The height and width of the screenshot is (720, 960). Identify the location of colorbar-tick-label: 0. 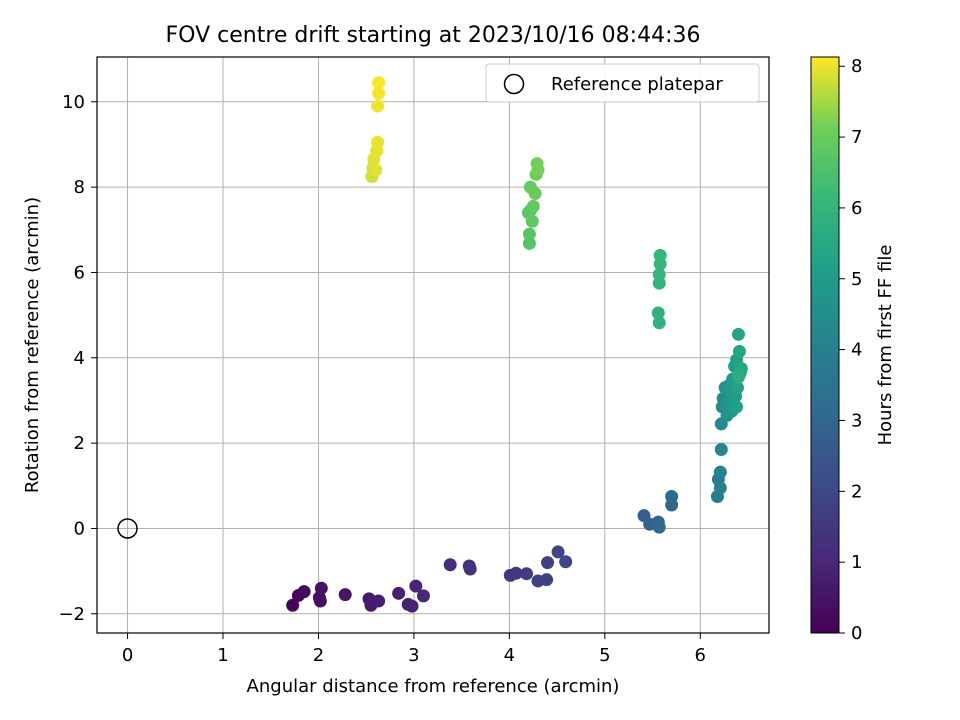
(856, 633).